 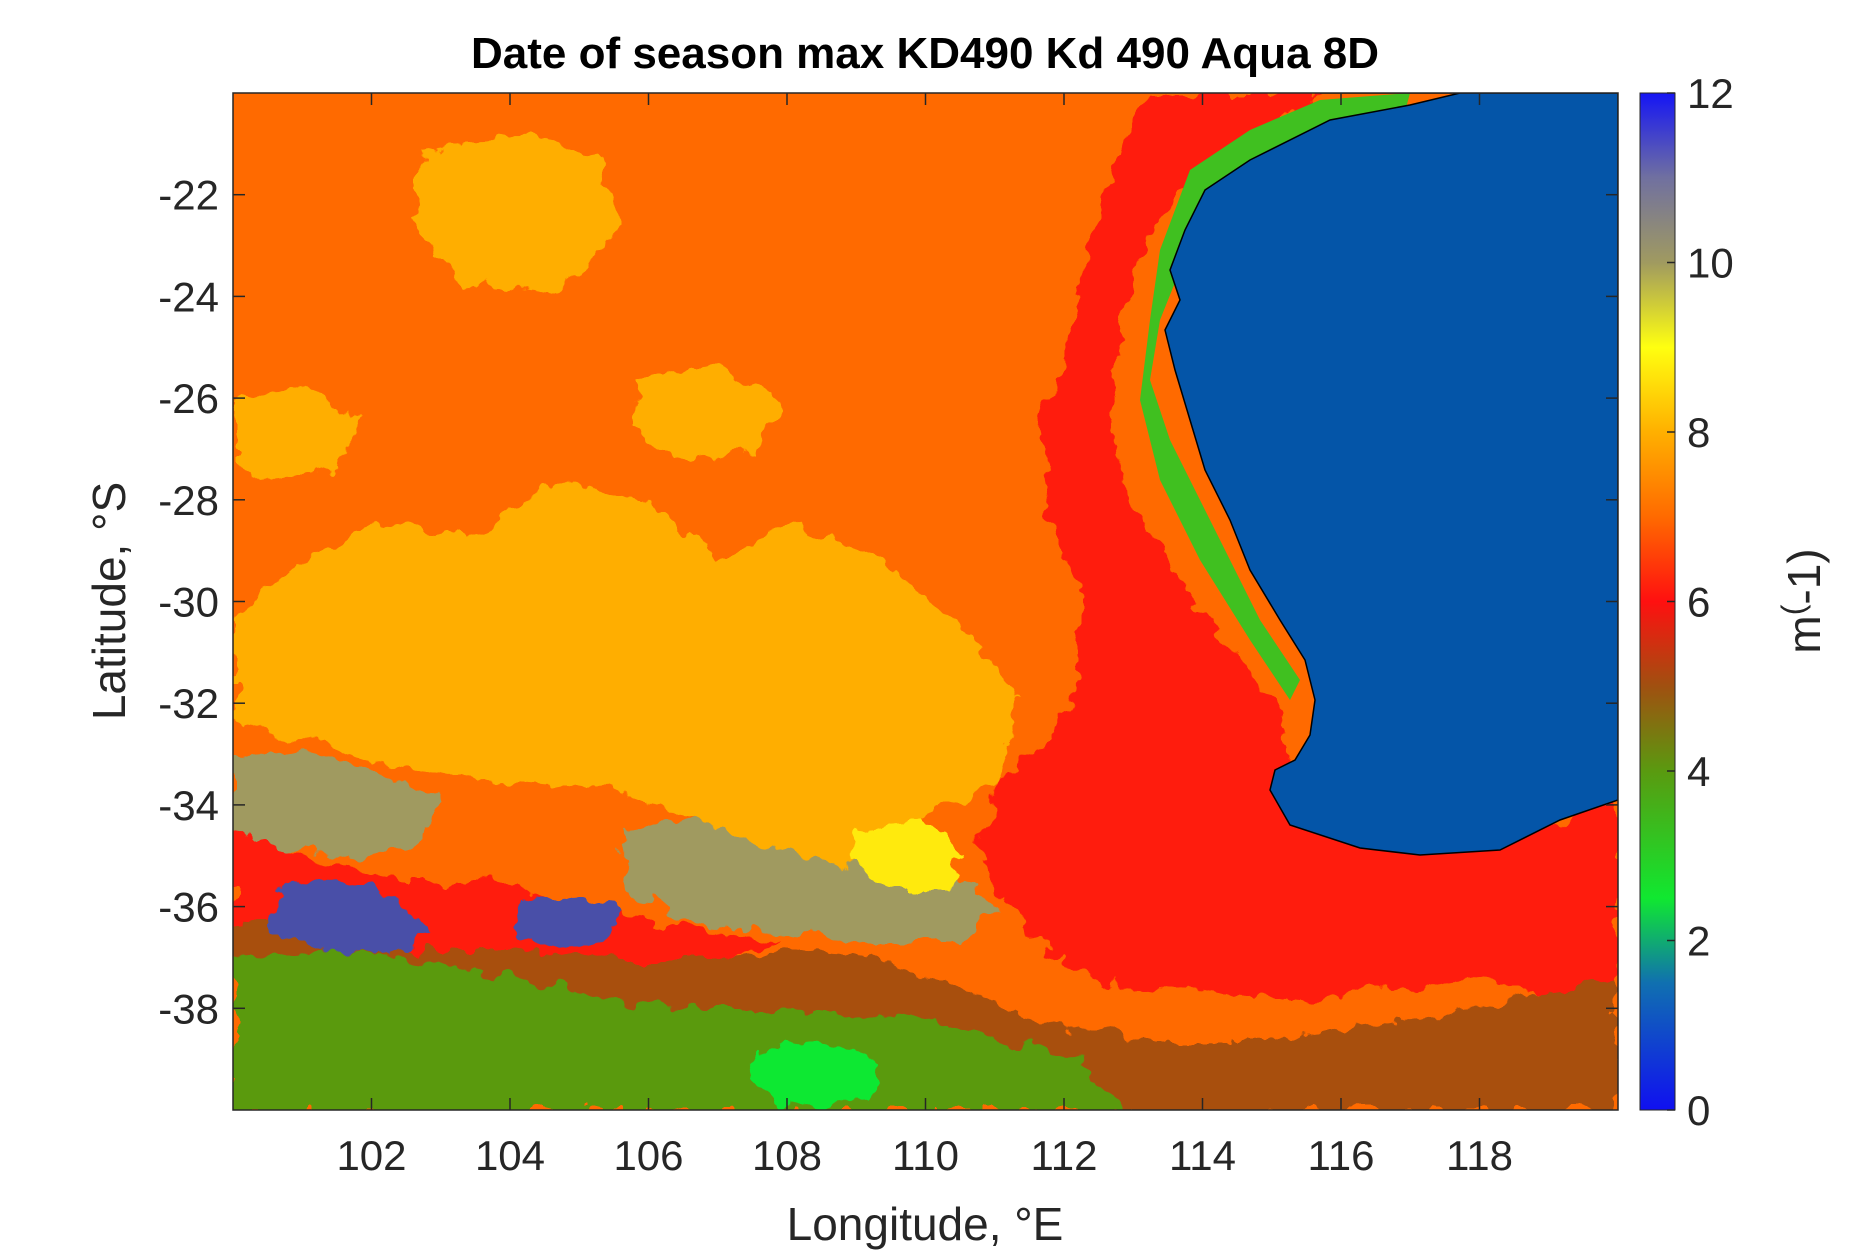 What do you see at coordinates (1698, 1110) in the screenshot?
I see `colorbar-tick-label: 0` at bounding box center [1698, 1110].